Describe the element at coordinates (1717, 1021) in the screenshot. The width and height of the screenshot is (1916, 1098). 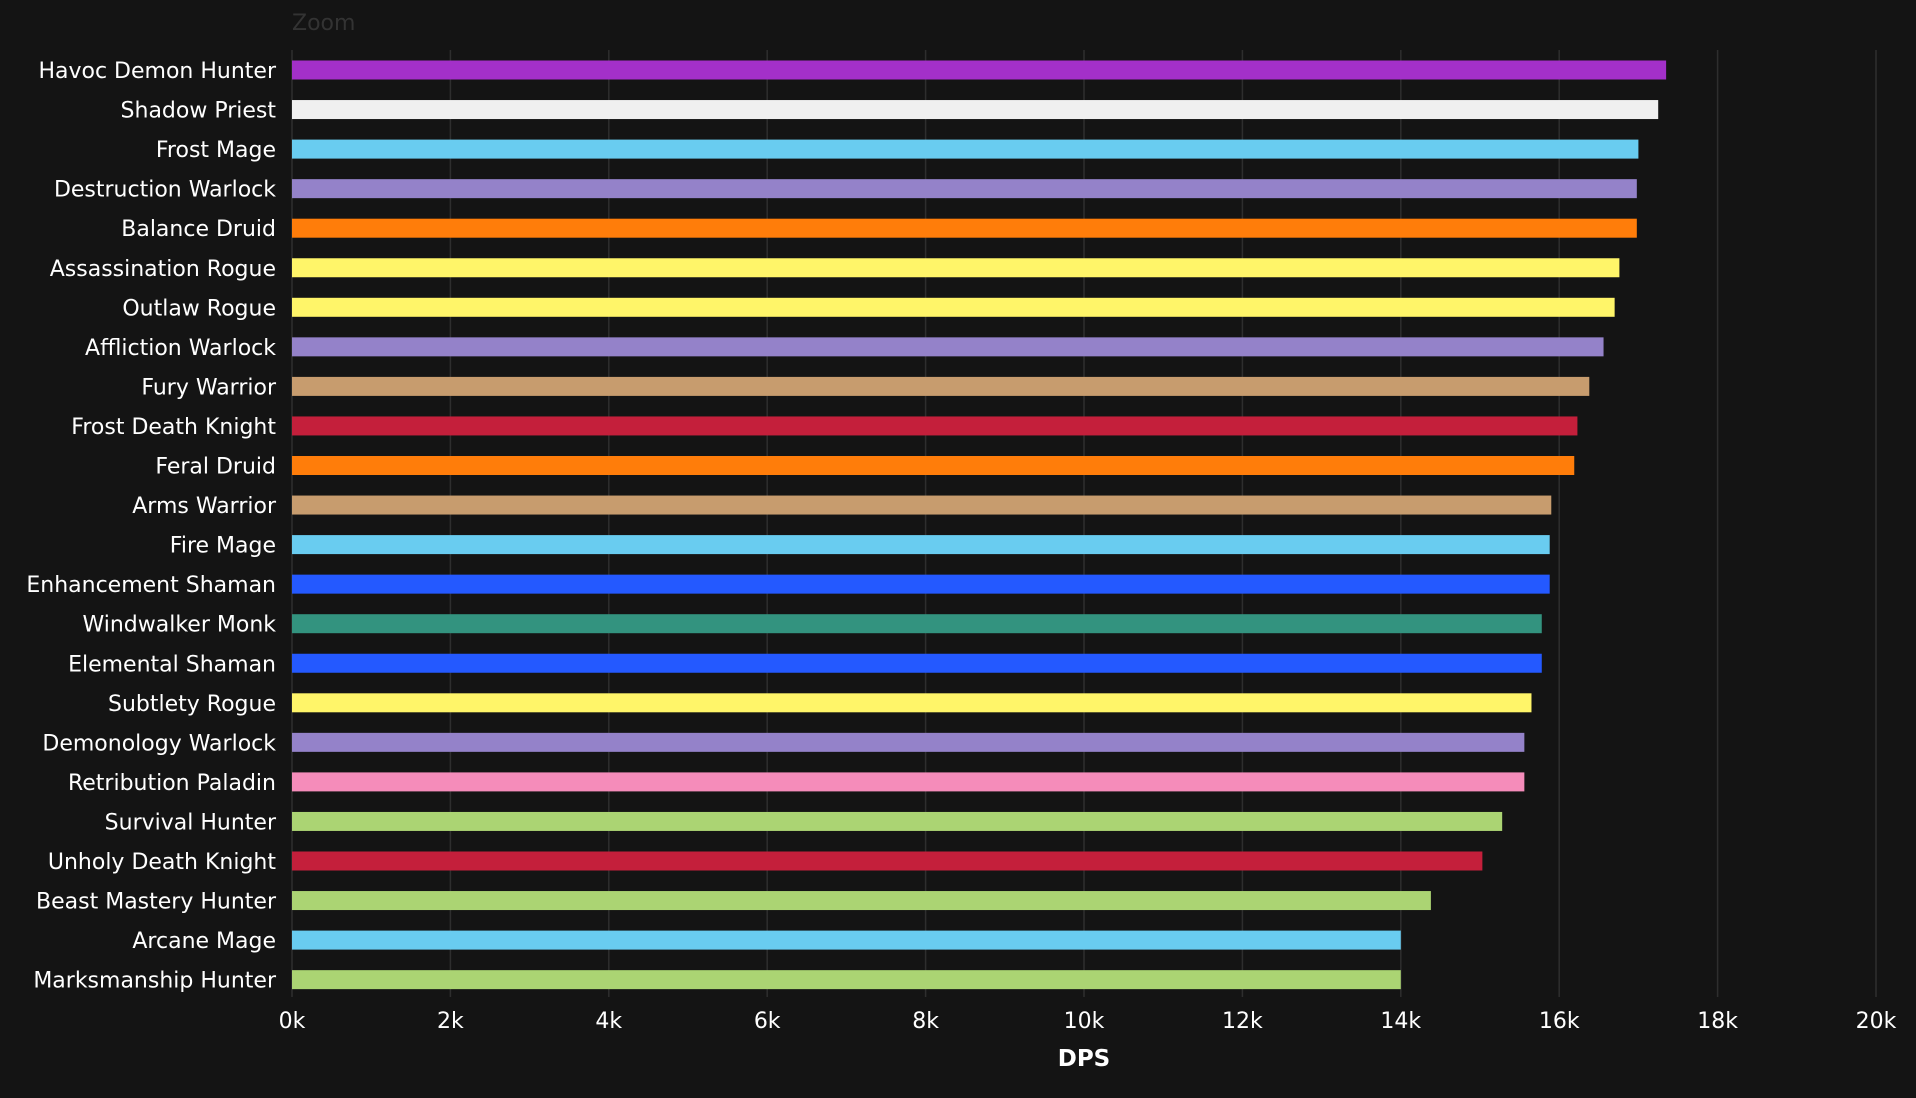
I see `x-tick-label: 18k` at that location.